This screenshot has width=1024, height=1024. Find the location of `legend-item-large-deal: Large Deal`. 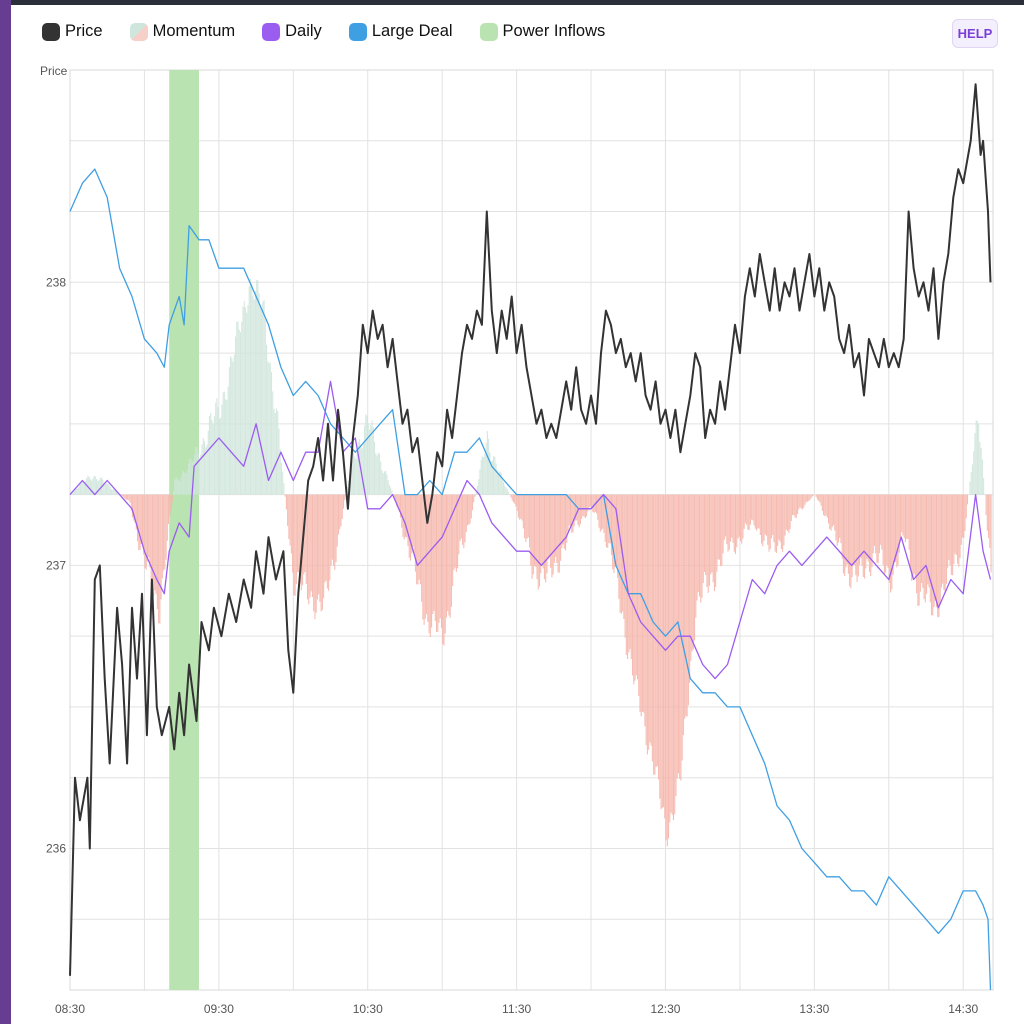

legend-item-large-deal: Large Deal is located at coordinates (400, 31).